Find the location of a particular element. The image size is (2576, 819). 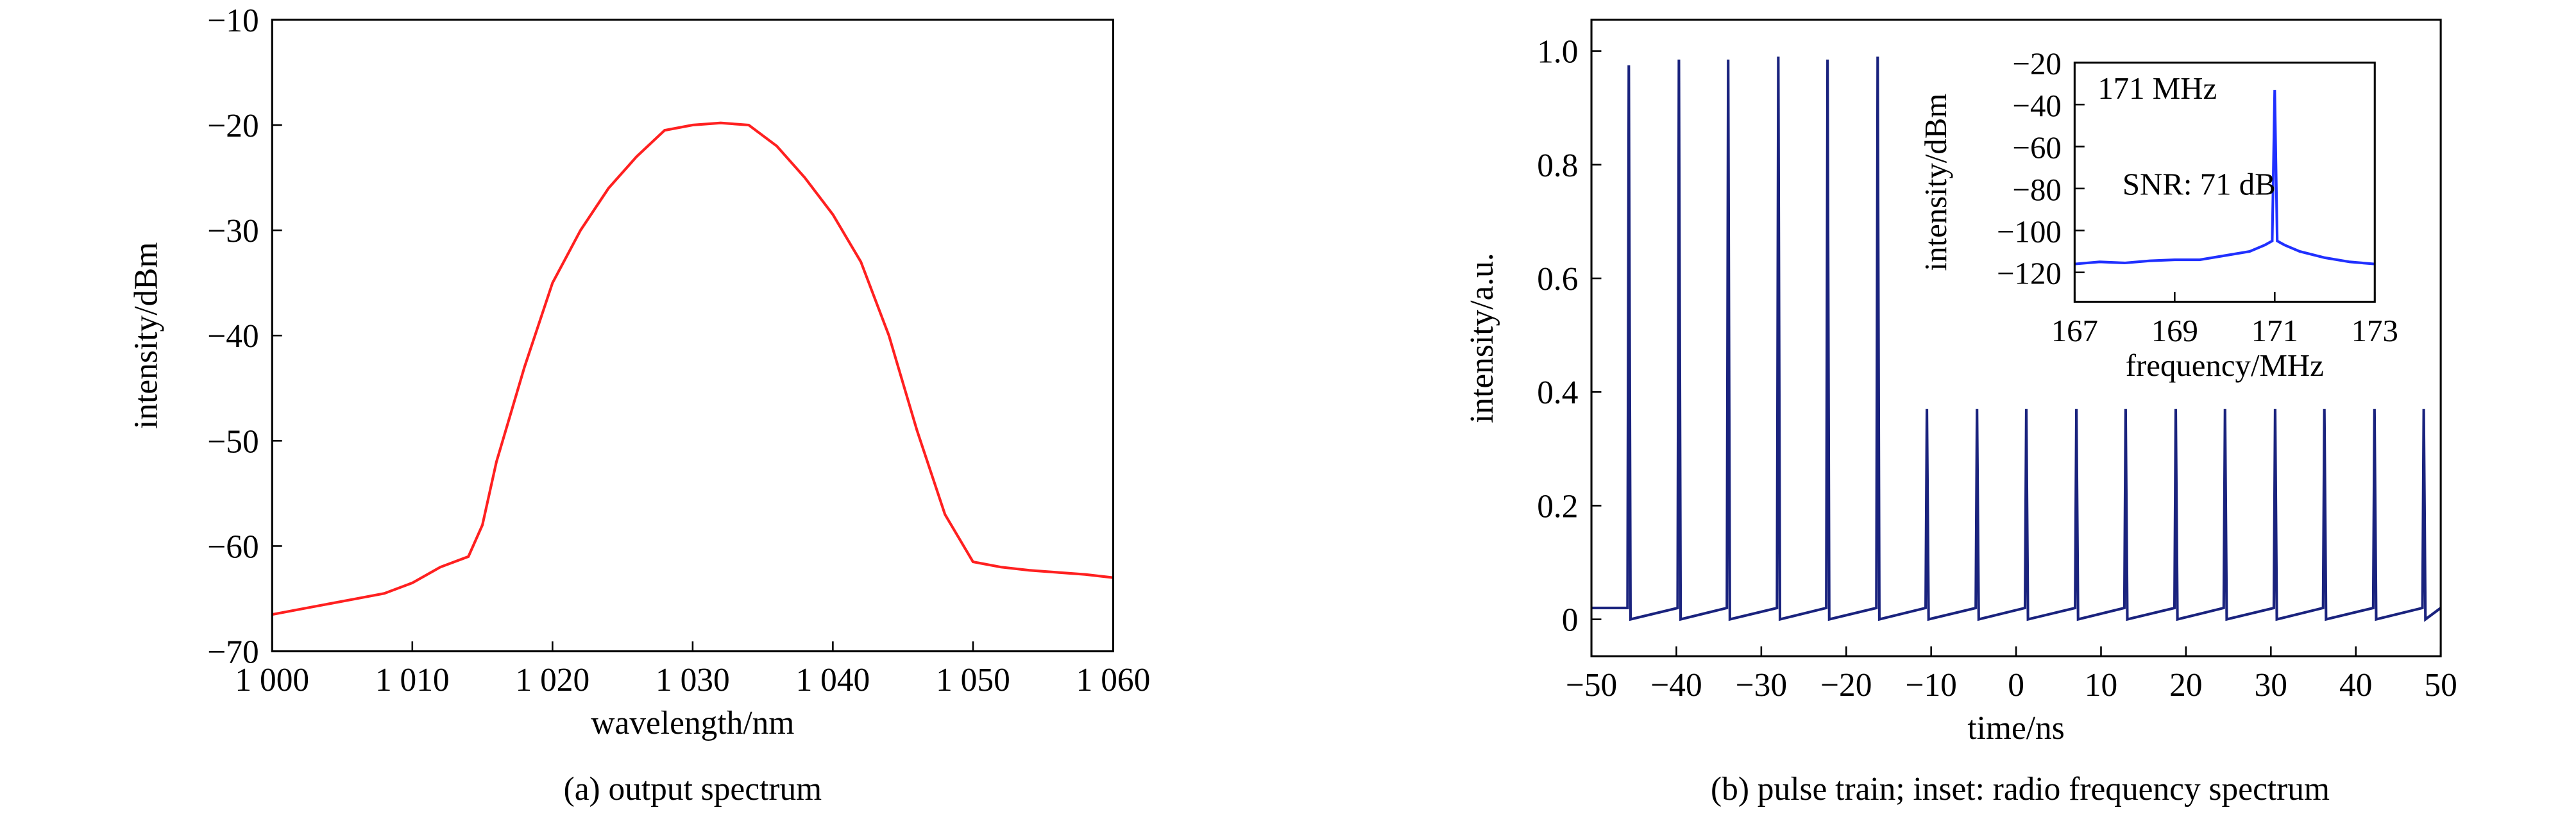

y-tick-label: −30 is located at coordinates (232, 231).